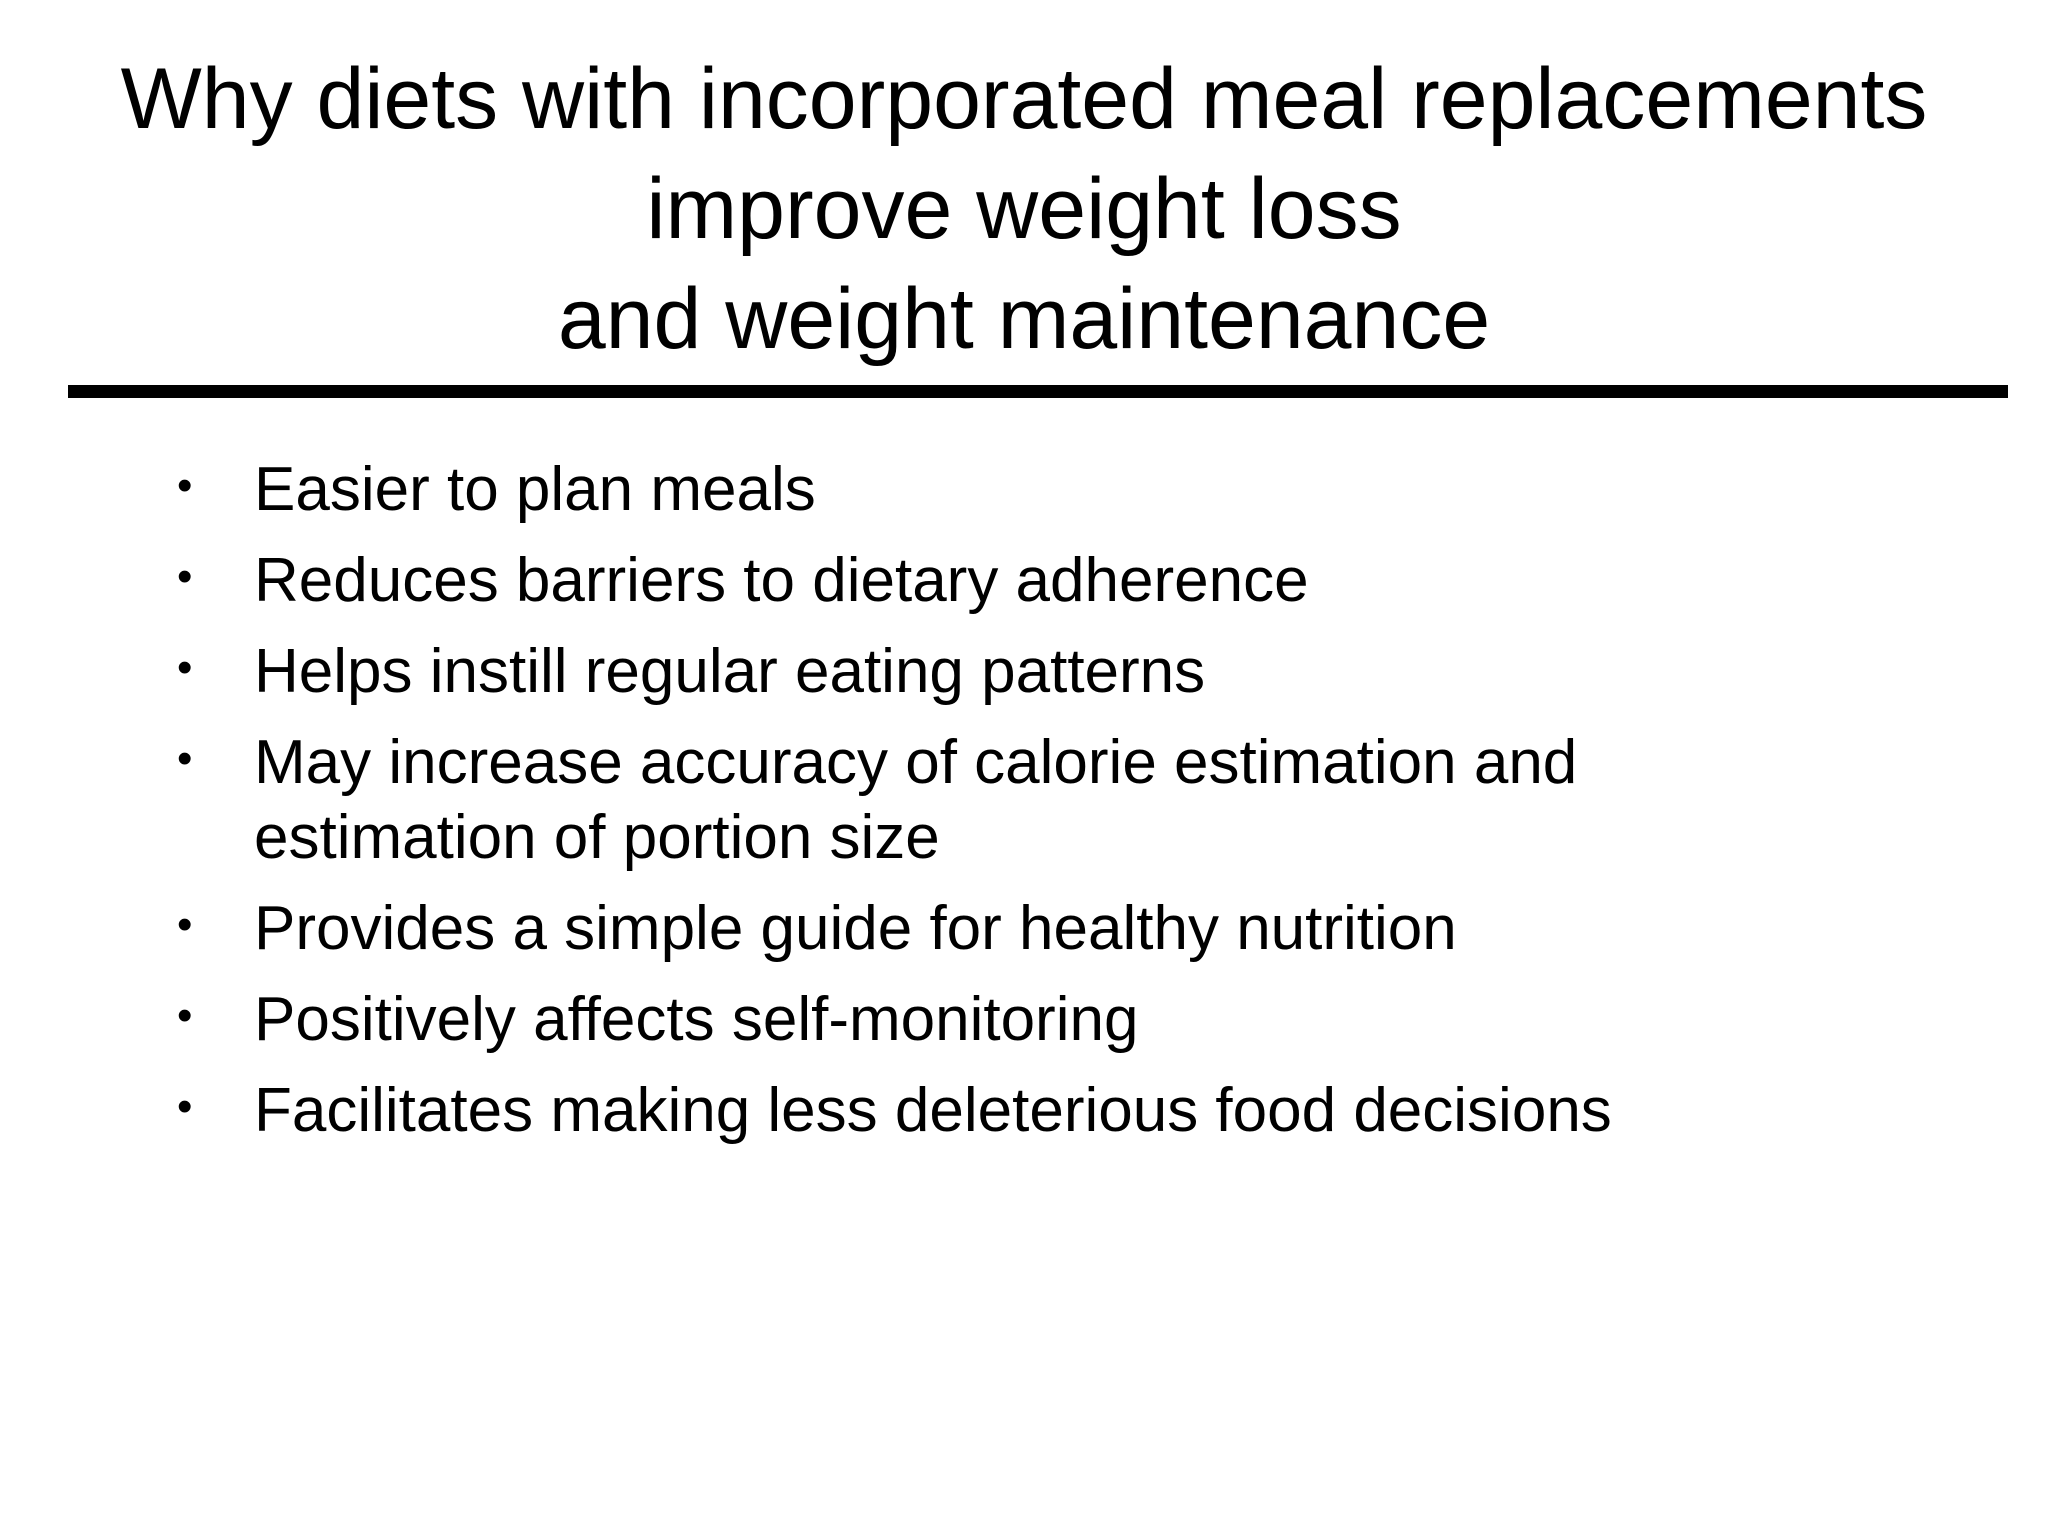  I want to click on bullet-text: Reduces barriers to dietary adherence, so click(781, 580).